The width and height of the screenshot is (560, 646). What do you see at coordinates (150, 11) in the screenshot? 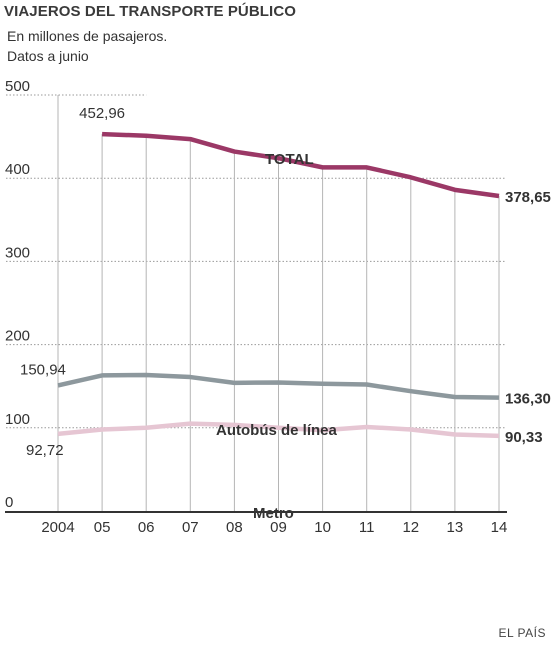
I see `chart-title: VIAJEROS DEL TRANSPORTE PÚBLICO` at bounding box center [150, 11].